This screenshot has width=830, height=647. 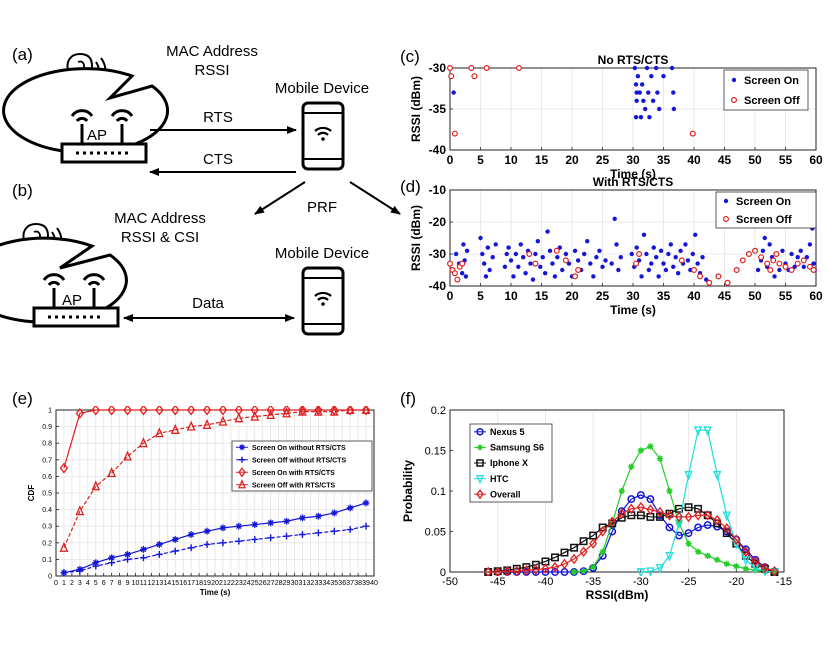 What do you see at coordinates (786, 296) in the screenshot?
I see `x-tick-label: 55` at bounding box center [786, 296].